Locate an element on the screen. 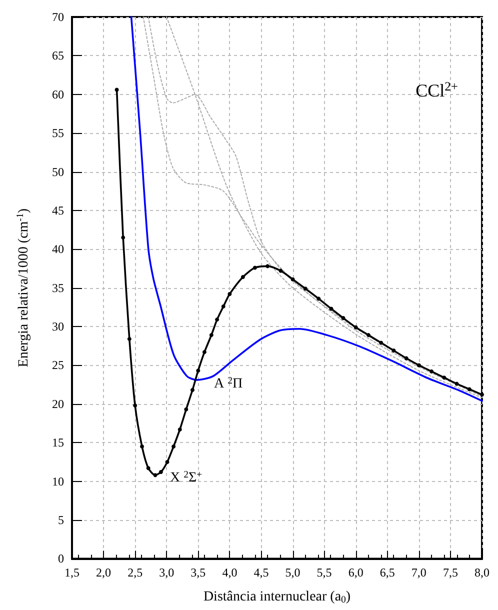 Image resolution: width=498 pixels, height=610 pixels. x-tick-label: 4,5 is located at coordinates (261, 573).